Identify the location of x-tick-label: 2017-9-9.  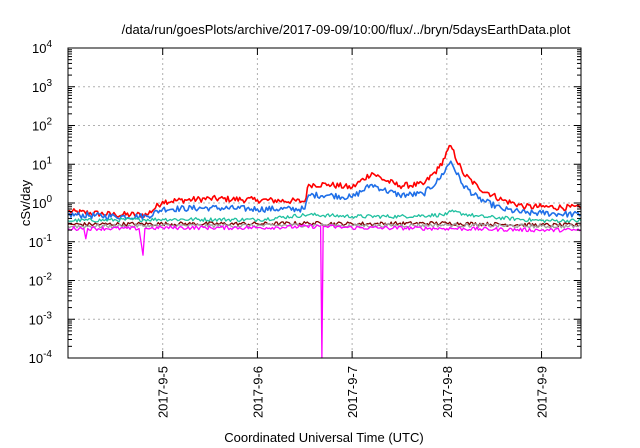
(542, 392).